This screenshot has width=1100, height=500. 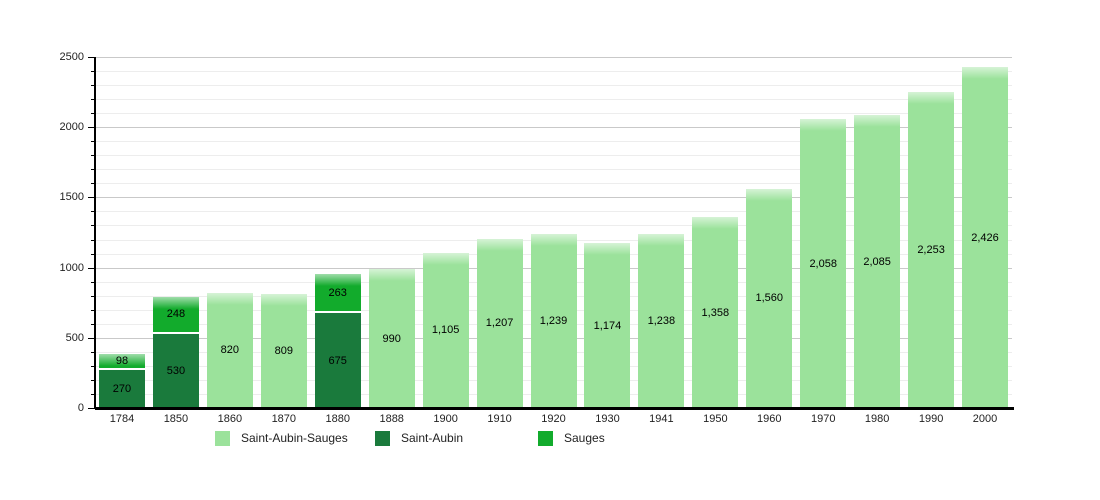 I want to click on bar-segment-1784-saint-aubin: 270, so click(x=121, y=389).